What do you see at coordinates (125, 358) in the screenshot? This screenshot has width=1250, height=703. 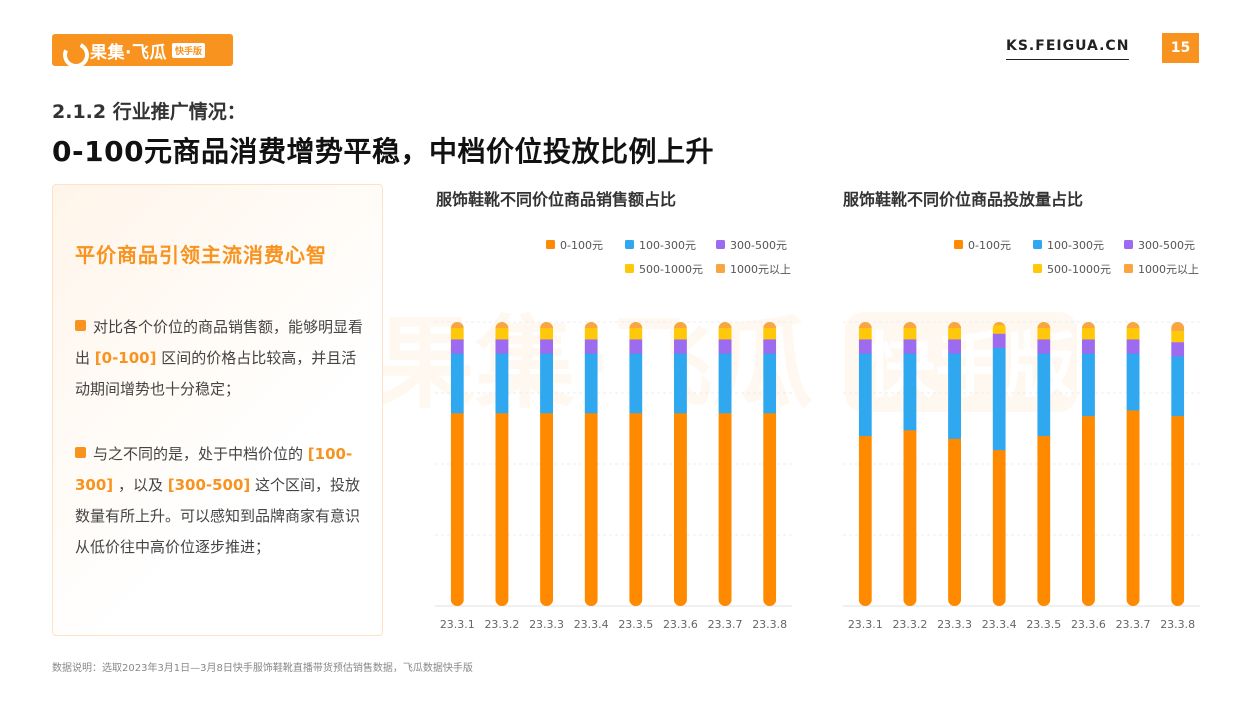 I see `p1-highlight: [0-100]` at bounding box center [125, 358].